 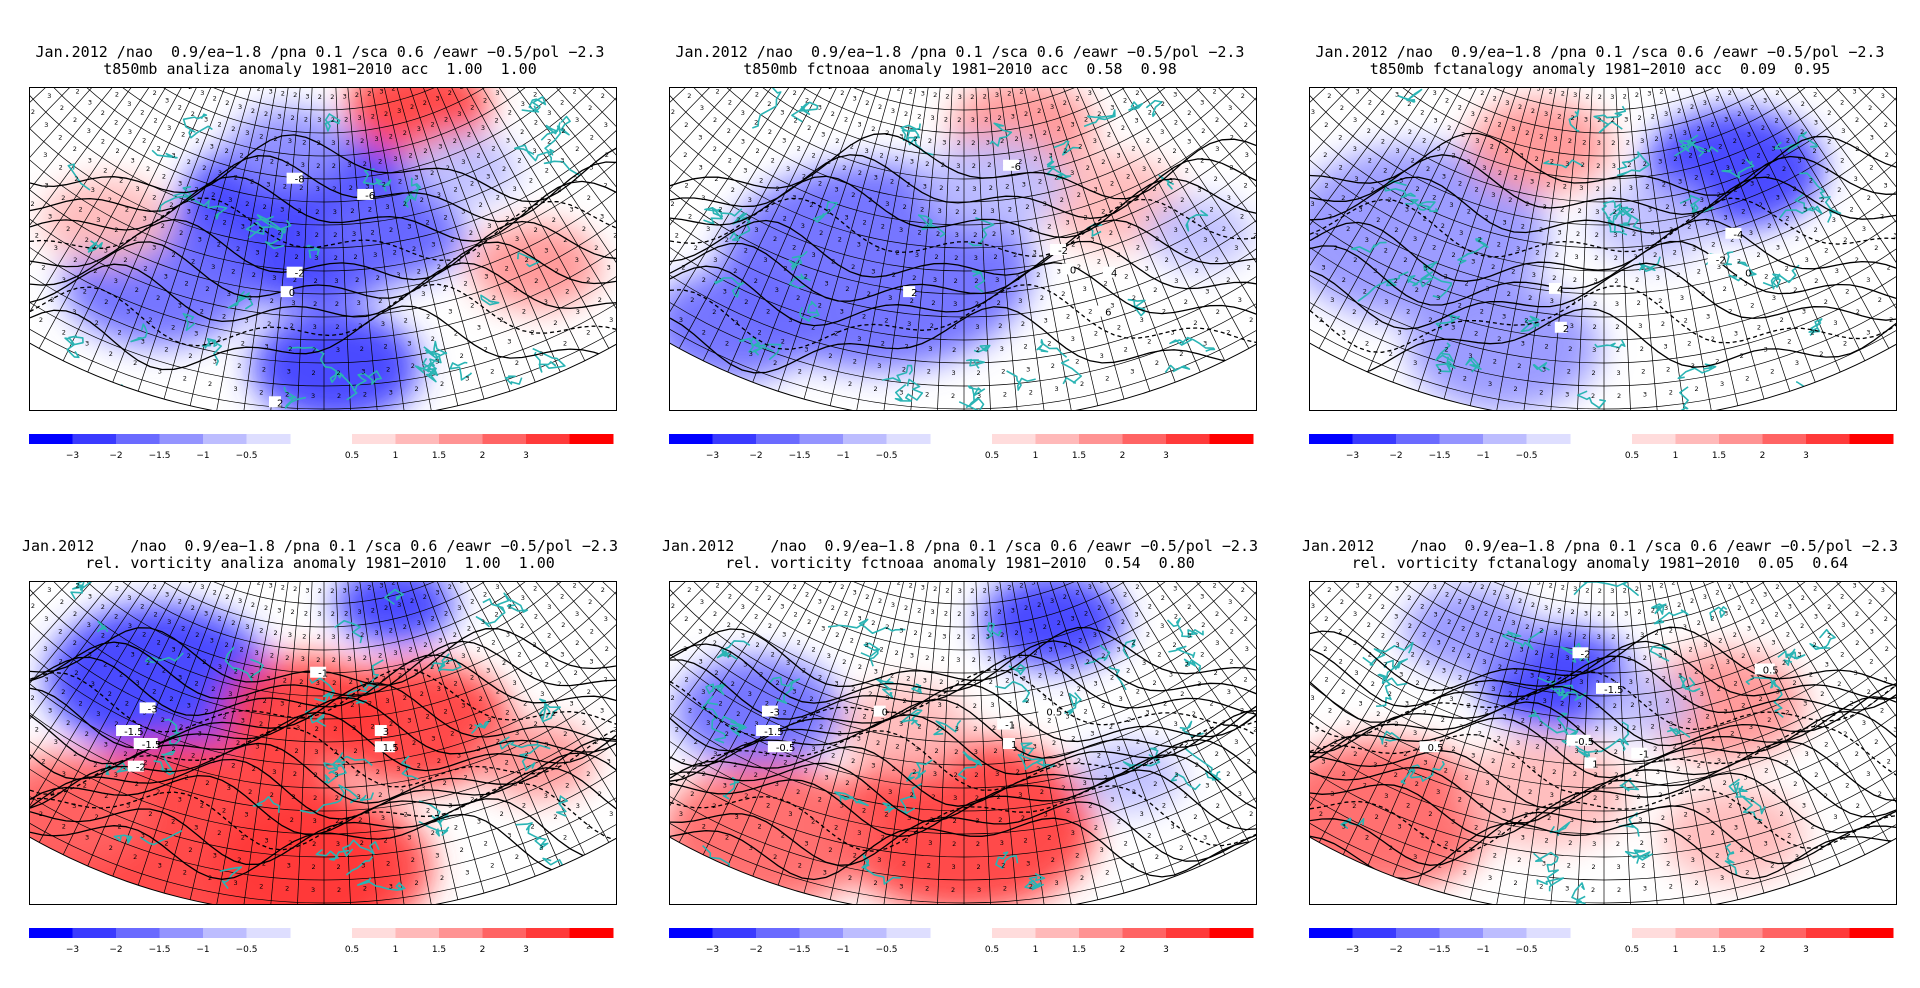 I want to click on colorbar-tick-label: −0.5, so click(x=1527, y=456).